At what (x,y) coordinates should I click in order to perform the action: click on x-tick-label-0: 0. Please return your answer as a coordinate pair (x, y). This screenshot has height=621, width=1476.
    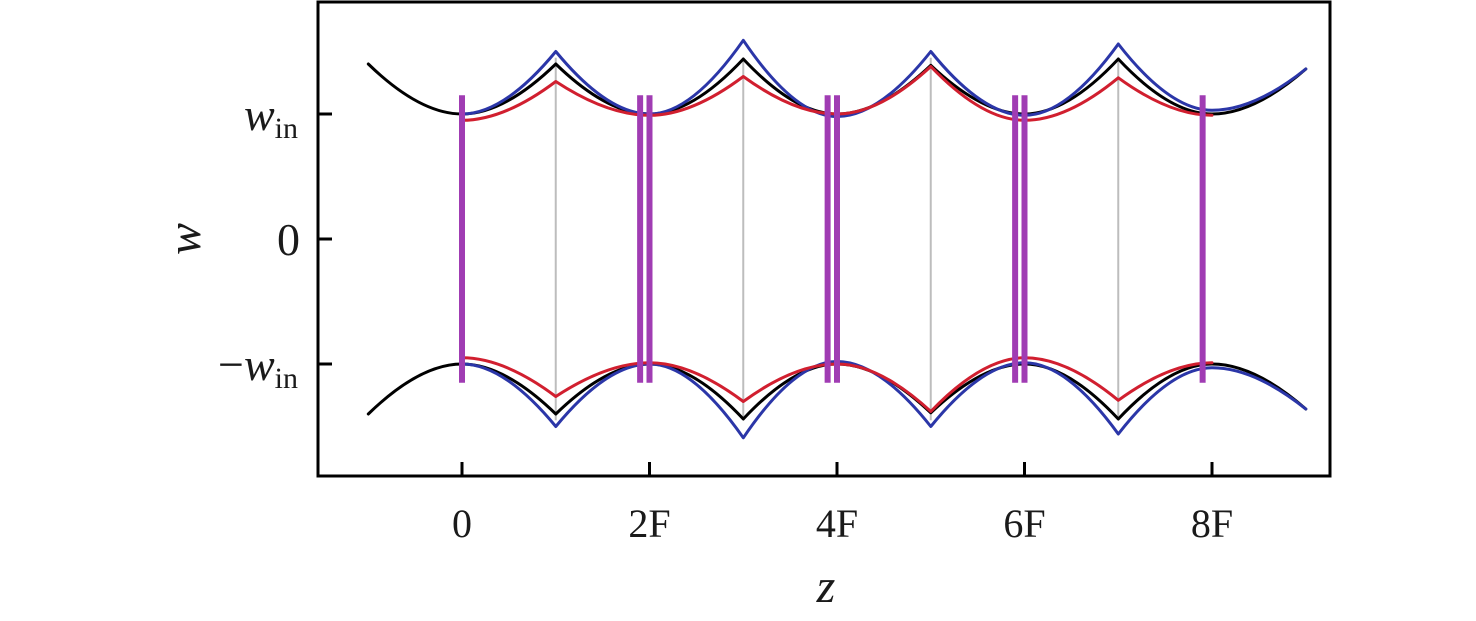
    Looking at the image, I should click on (462, 523).